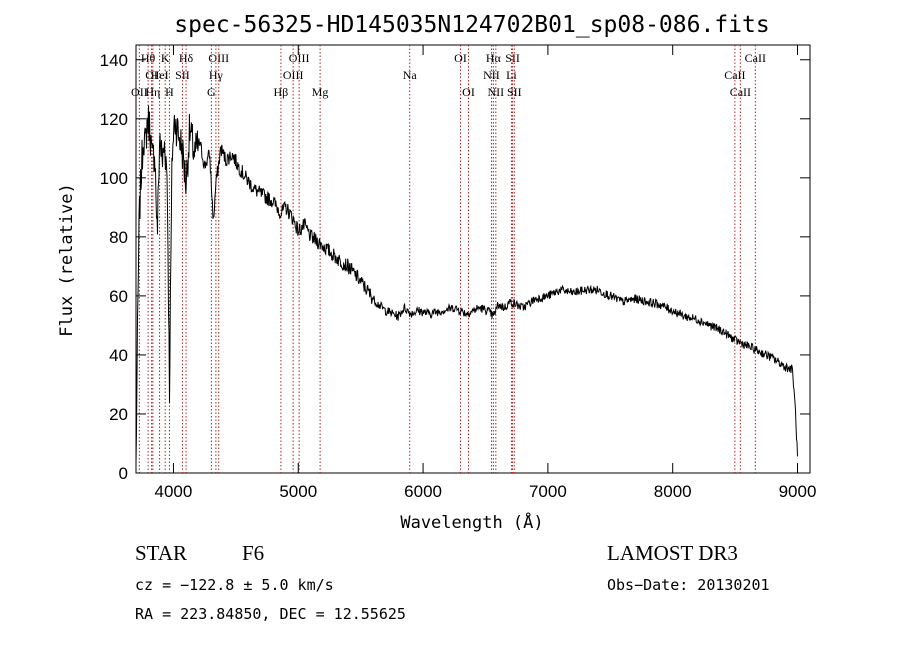 The width and height of the screenshot is (900, 649). I want to click on line-marker-label-8: Hδ, so click(186, 58).